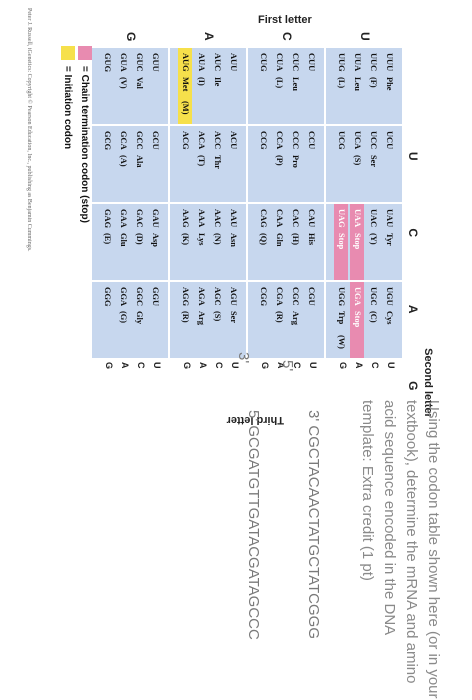 This screenshot has width=472, height=700. Describe the element at coordinates (233, 296) in the screenshot. I see `codon: AGU` at that location.